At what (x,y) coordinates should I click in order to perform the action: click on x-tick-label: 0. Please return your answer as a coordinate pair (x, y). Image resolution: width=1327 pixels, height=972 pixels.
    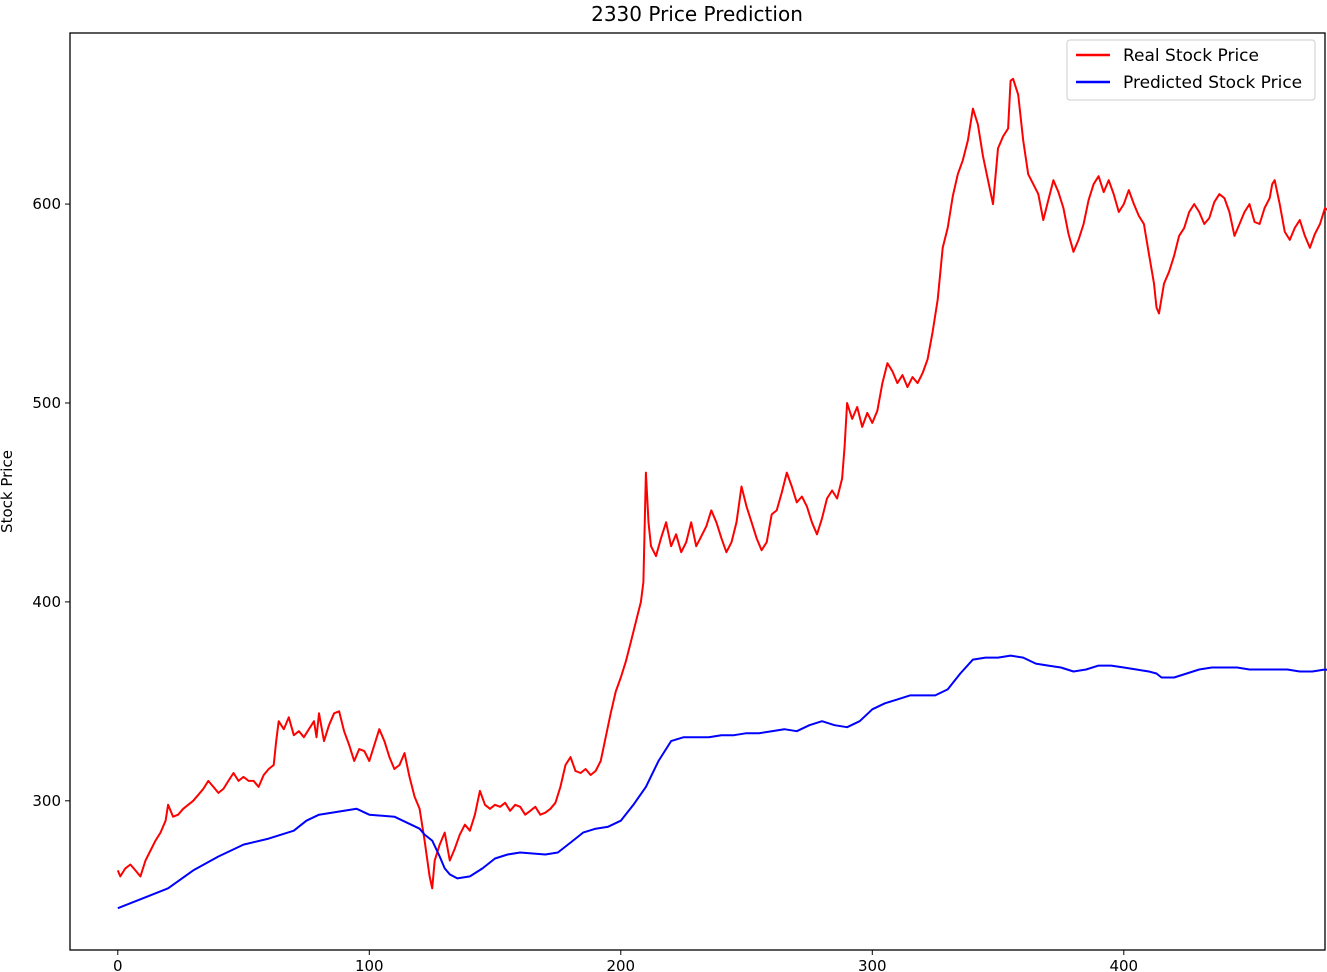
    Looking at the image, I should click on (118, 964).